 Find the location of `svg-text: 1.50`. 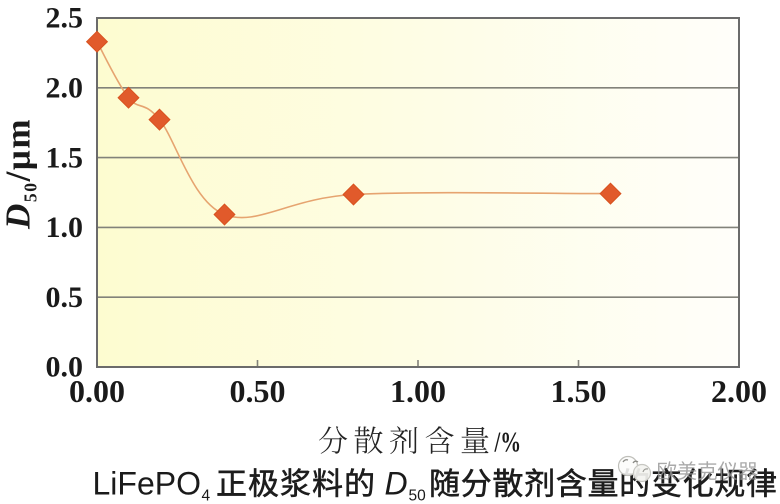

svg-text: 1.50 is located at coordinates (579, 391).